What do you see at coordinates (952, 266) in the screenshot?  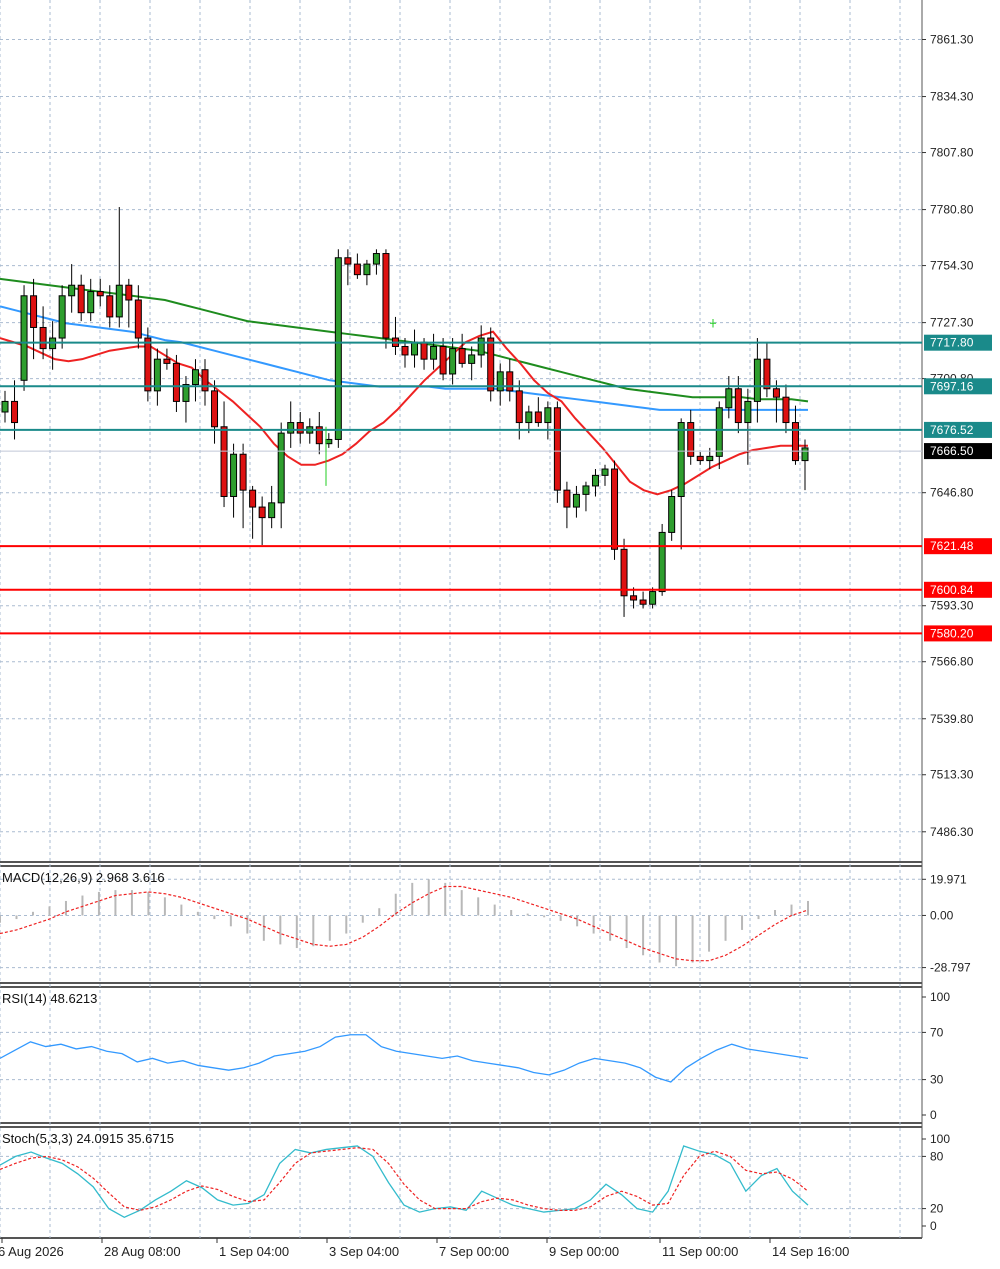 I see `price-tick-label: 7754.30` at bounding box center [952, 266].